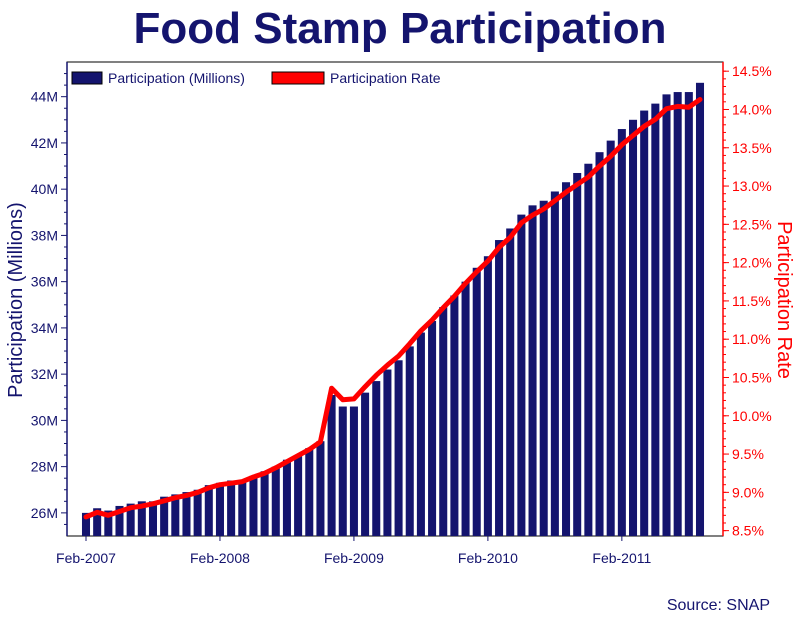 This screenshot has height=631, width=800. I want to click on y-left-tick-label: 34M, so click(44, 328).